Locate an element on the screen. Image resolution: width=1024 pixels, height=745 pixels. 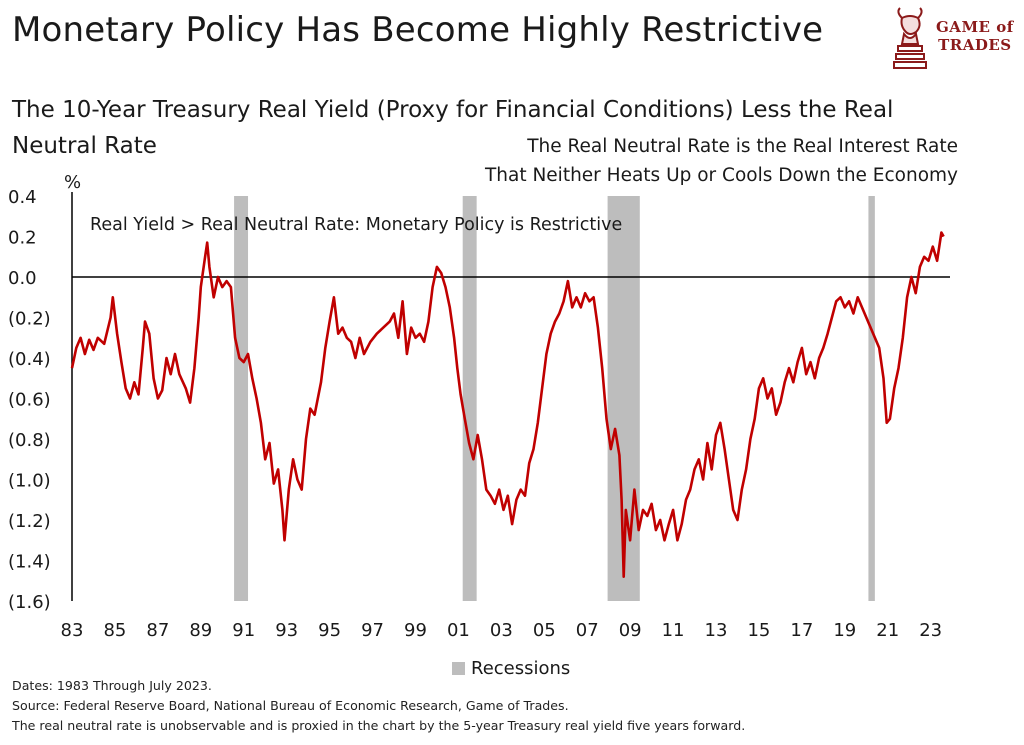
logo-wordmark: GAME of TRADES is located at coordinates (975, 36).